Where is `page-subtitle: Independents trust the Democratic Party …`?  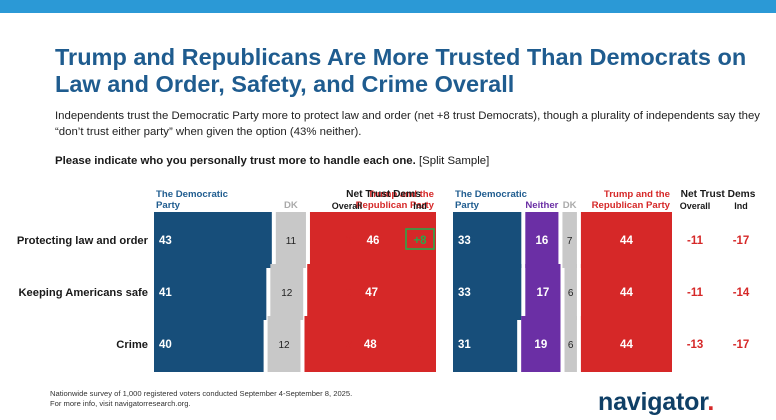 page-subtitle: Independents trust the Democratic Party … is located at coordinates (408, 124).